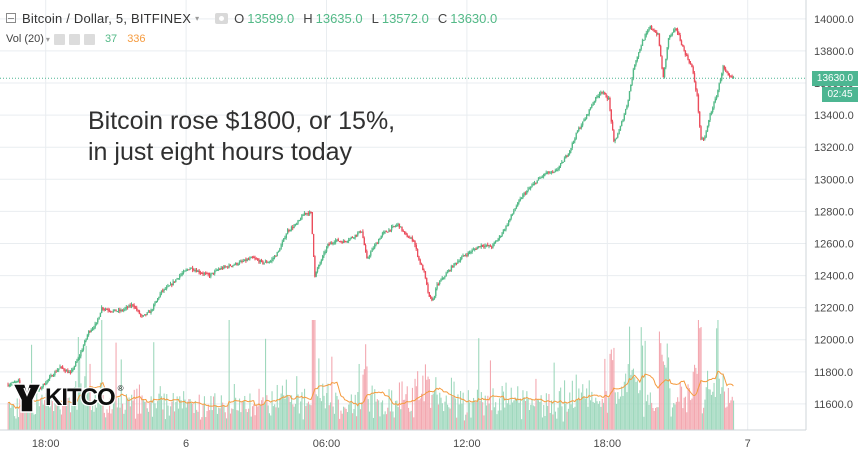 This screenshot has height=450, width=866. Describe the element at coordinates (59, 39) in the screenshot. I see `visibility-icon` at that location.